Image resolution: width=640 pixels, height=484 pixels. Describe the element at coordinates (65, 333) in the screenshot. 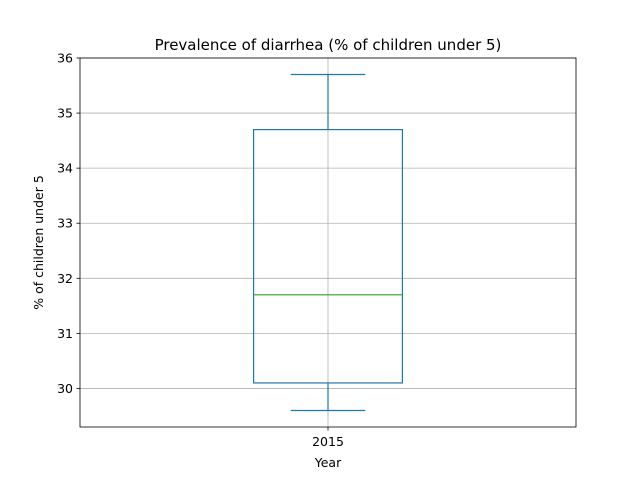

I see `y-tick-label: 31` at that location.